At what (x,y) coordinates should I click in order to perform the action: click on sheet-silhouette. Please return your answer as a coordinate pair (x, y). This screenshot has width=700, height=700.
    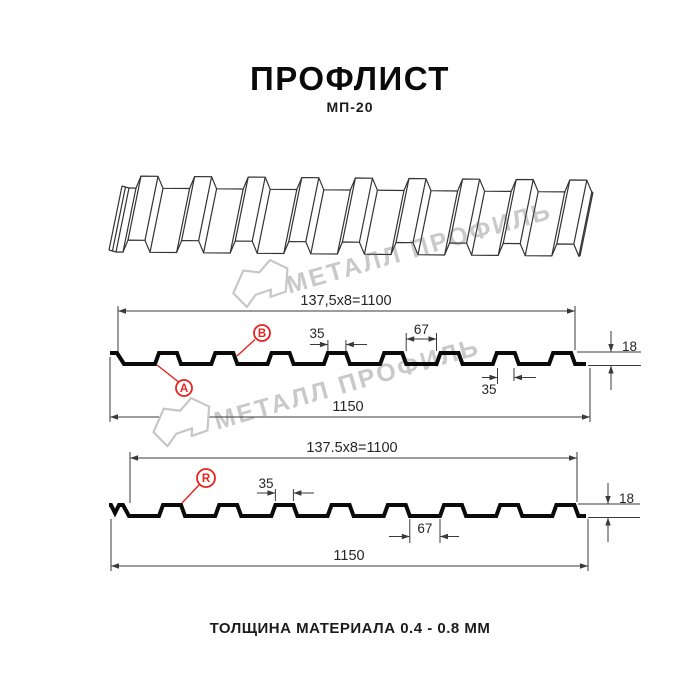
    Looking at the image, I should click on (354, 216).